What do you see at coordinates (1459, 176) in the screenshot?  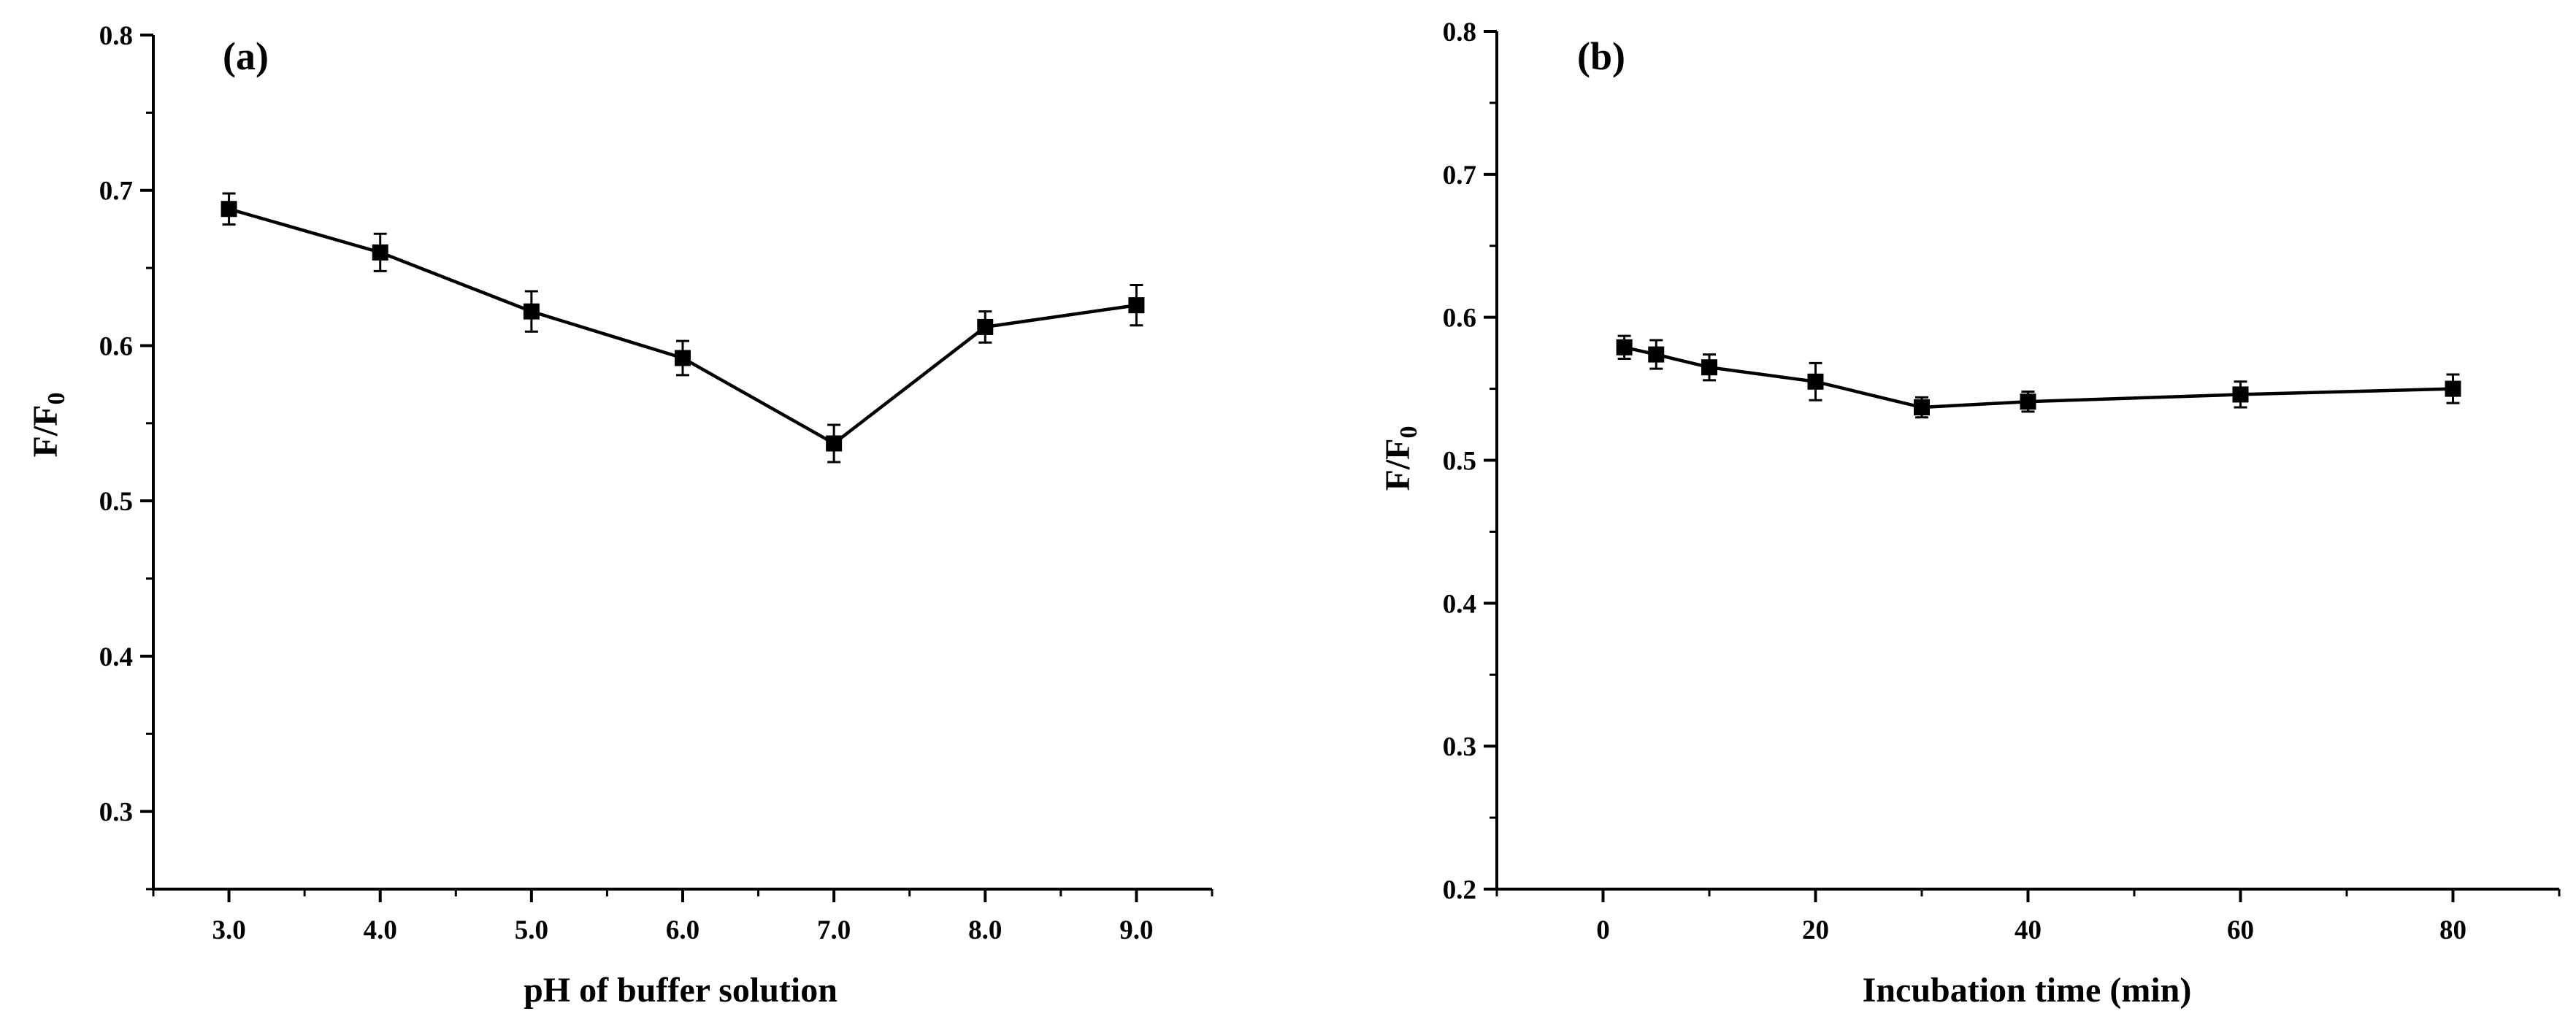 I see `panel-b-y-tick-label: 0.7` at bounding box center [1459, 176].